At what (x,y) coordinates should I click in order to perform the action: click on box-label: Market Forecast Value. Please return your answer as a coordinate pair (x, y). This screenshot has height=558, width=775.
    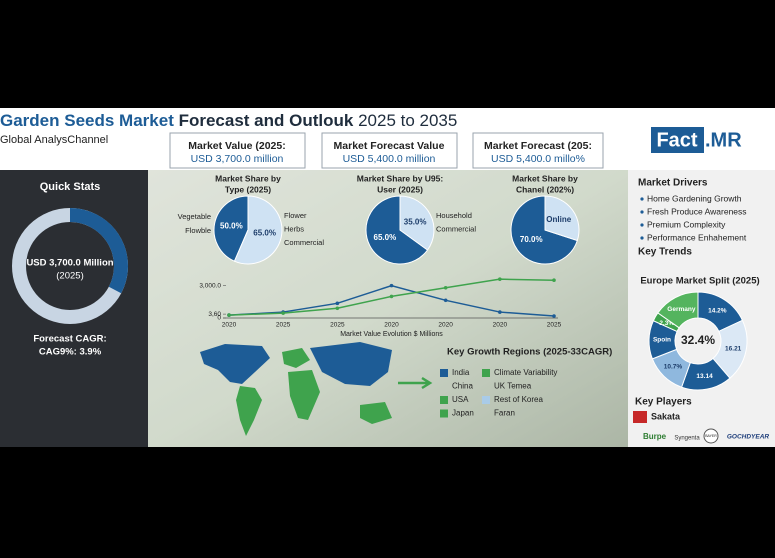
    Looking at the image, I should click on (389, 146).